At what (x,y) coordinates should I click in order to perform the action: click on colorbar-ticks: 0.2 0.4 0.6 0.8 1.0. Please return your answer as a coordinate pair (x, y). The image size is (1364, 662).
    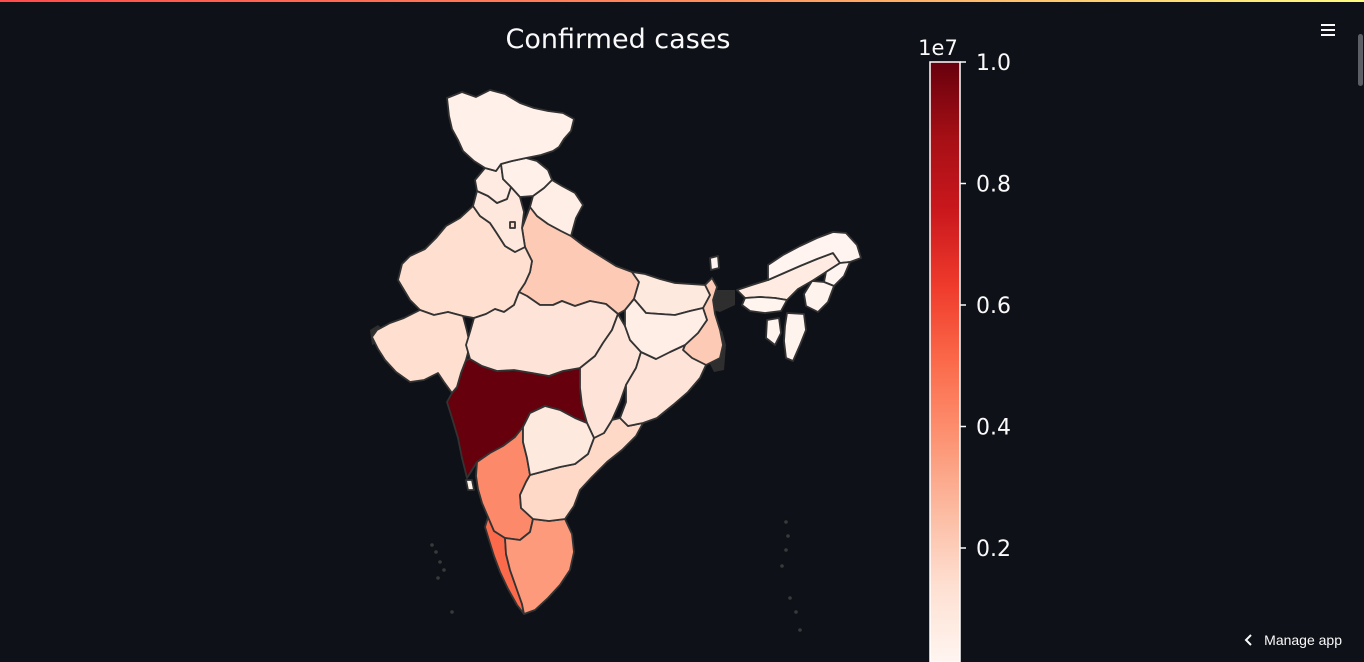
    Looking at the image, I should click on (985, 306).